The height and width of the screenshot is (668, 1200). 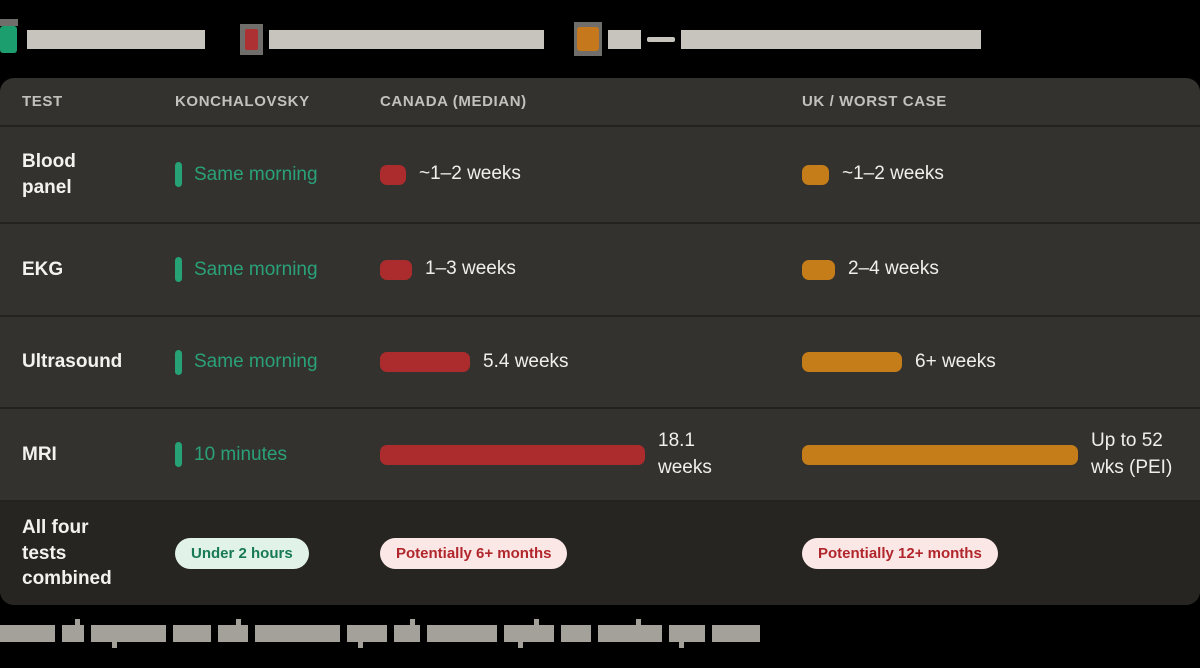 I want to click on legend-swatch-green-icon, so click(x=9, y=35).